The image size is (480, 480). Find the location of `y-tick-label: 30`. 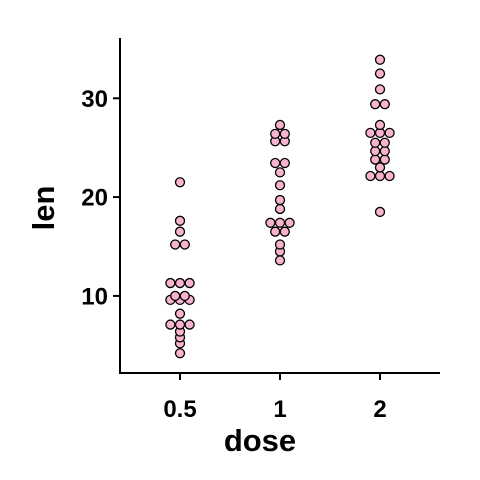

y-tick-label: 30 is located at coordinates (94, 99).